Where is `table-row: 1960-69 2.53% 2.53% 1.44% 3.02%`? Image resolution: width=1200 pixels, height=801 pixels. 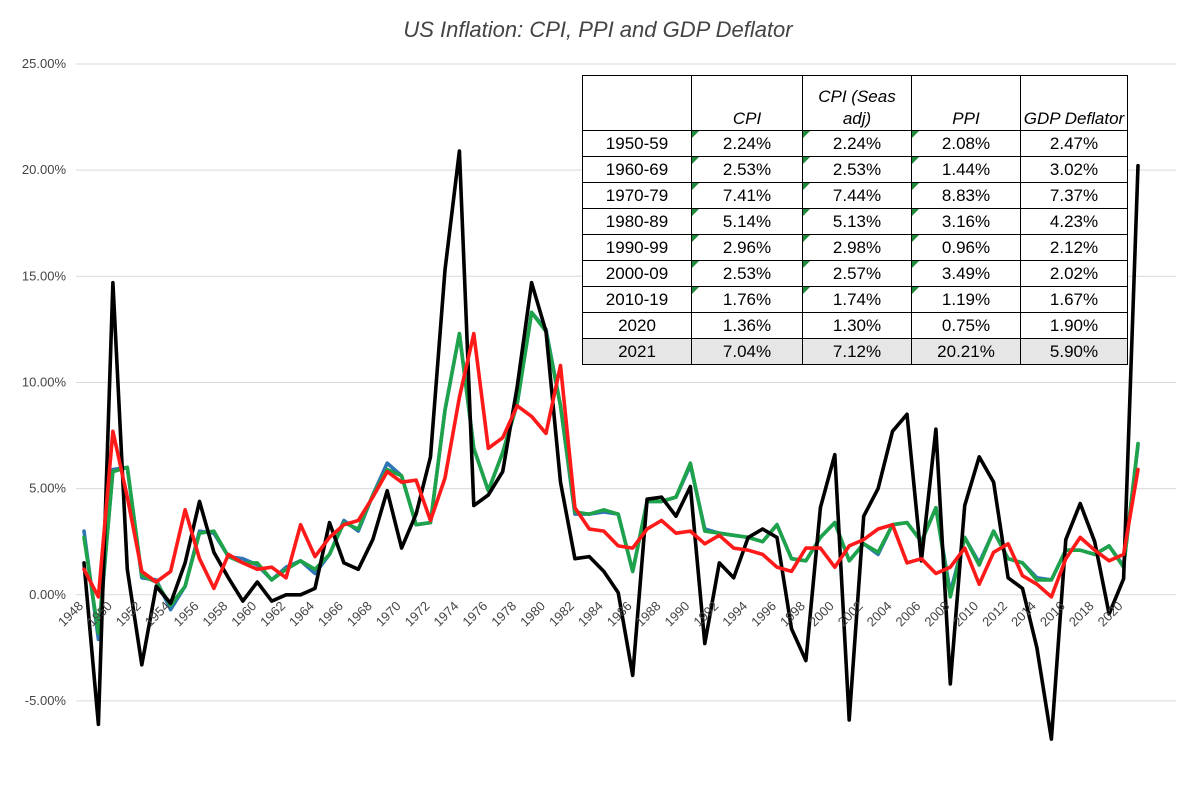 table-row: 1960-69 2.53% 2.53% 1.44% 3.02% is located at coordinates (855, 169).